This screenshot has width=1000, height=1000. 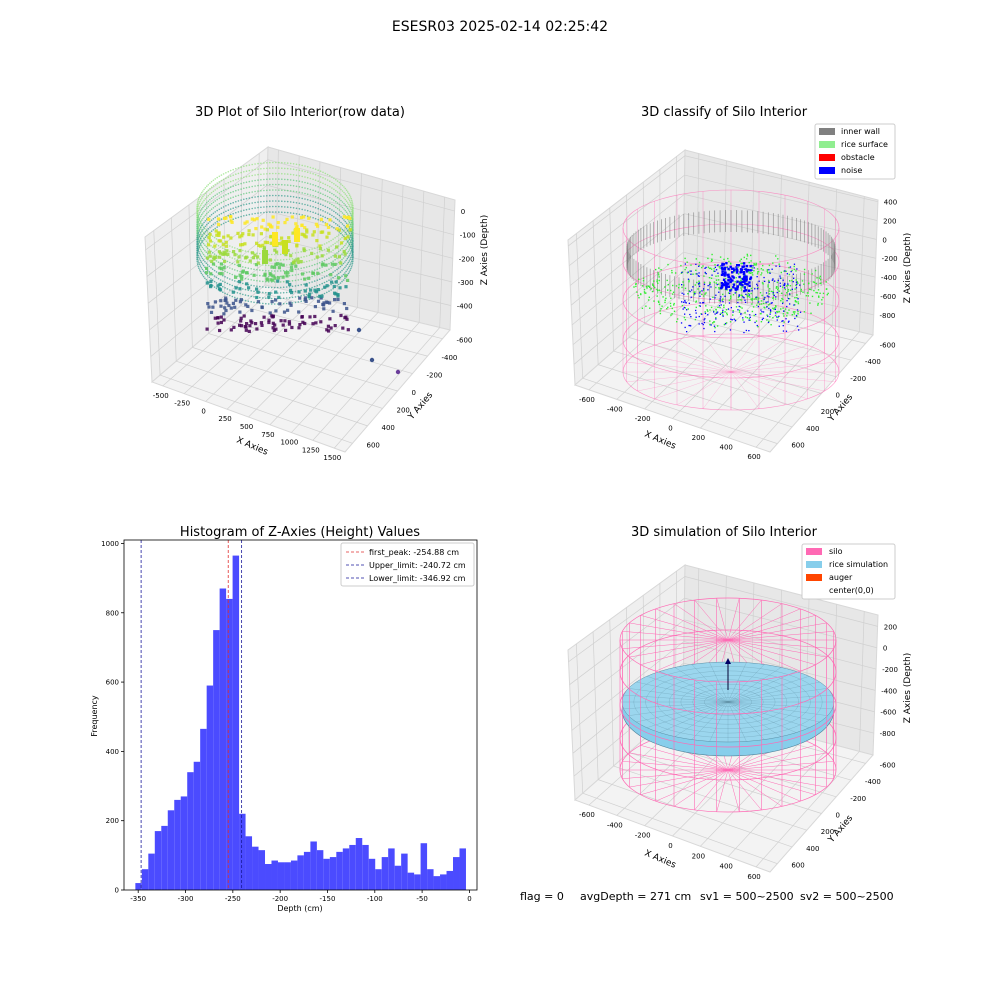 I want to click on x-tick-label: 600, so click(x=753, y=877).